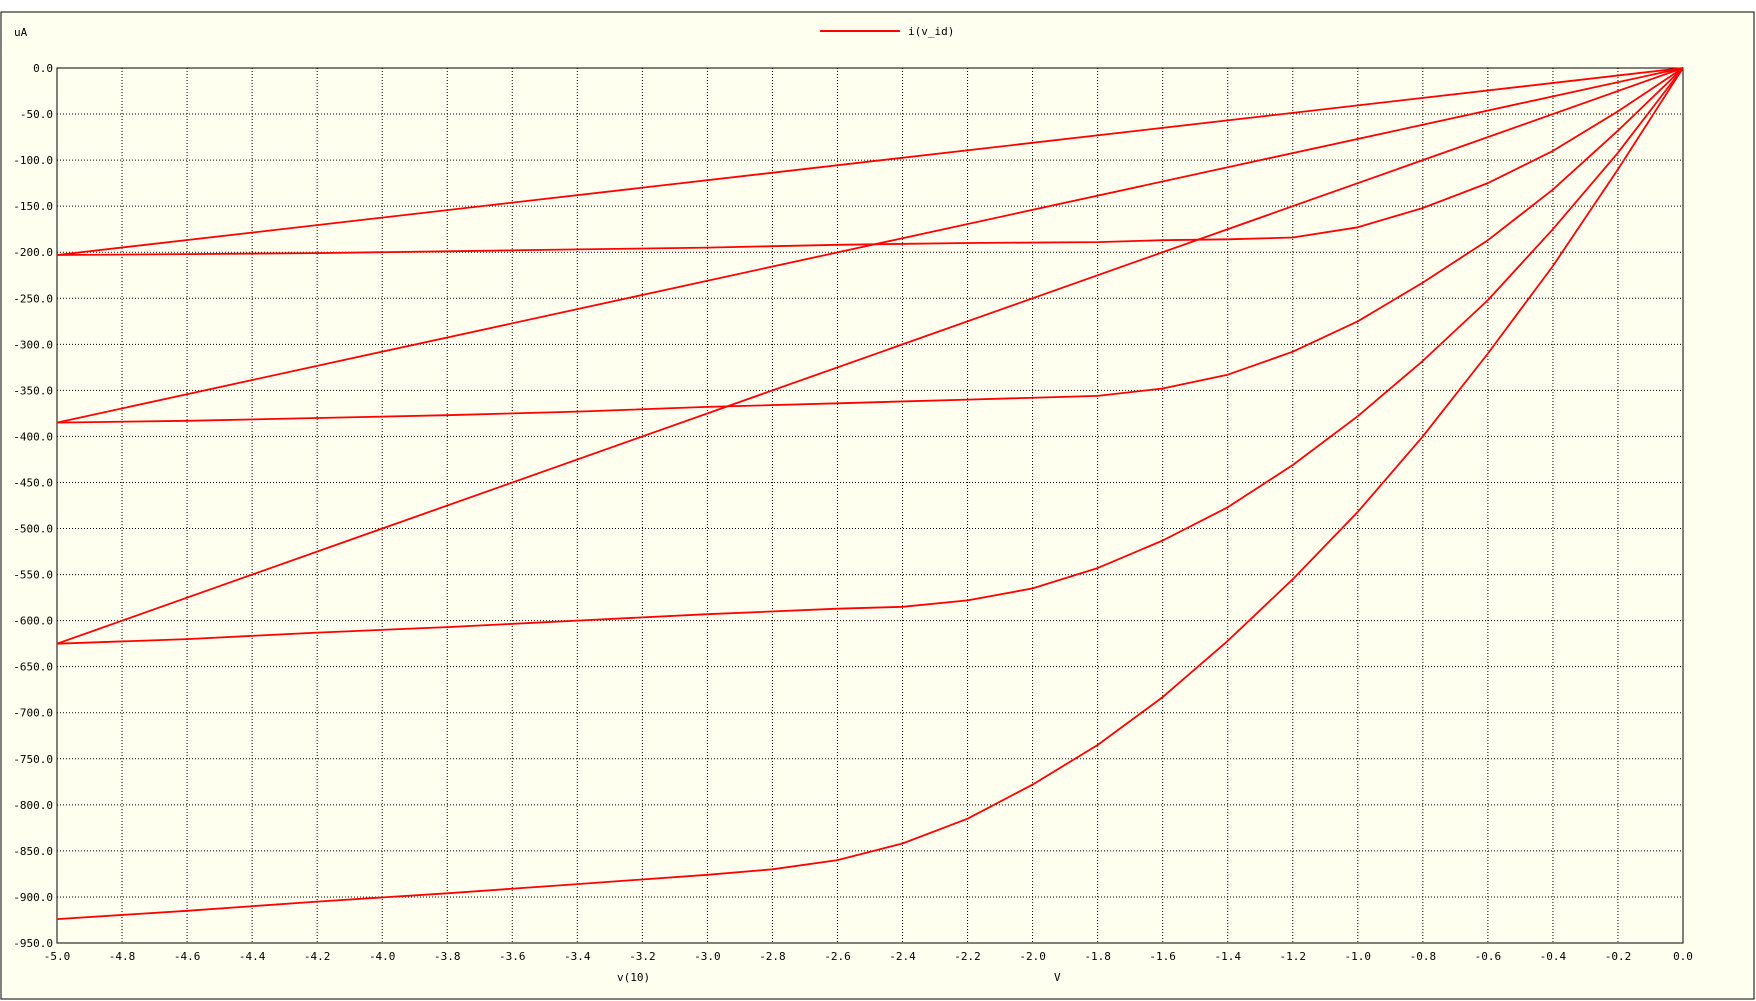 This screenshot has height=1001, width=1756. Describe the element at coordinates (33, 298) in the screenshot. I see `y-tick-label: -250.0` at that location.